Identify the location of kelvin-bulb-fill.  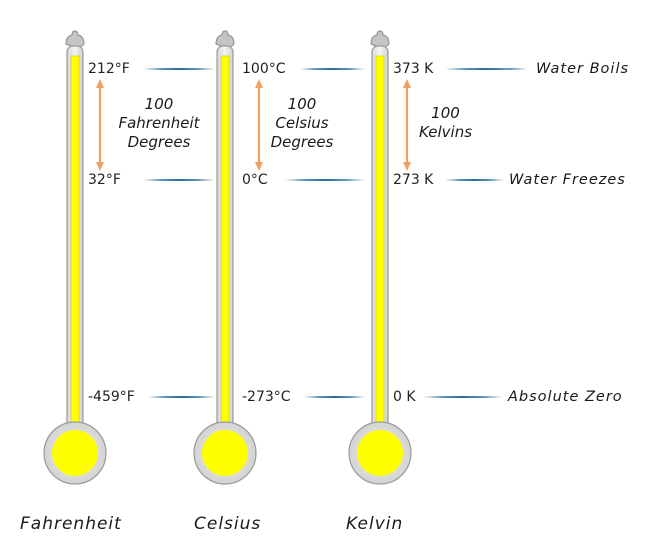
(380, 453).